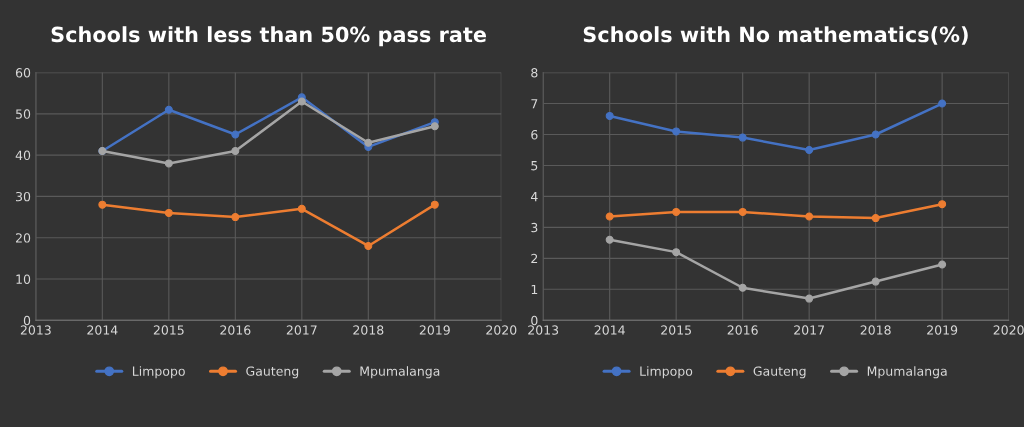 This screenshot has width=1024, height=427. What do you see at coordinates (23, 279) in the screenshot?
I see `y-tick-label: 10` at bounding box center [23, 279].